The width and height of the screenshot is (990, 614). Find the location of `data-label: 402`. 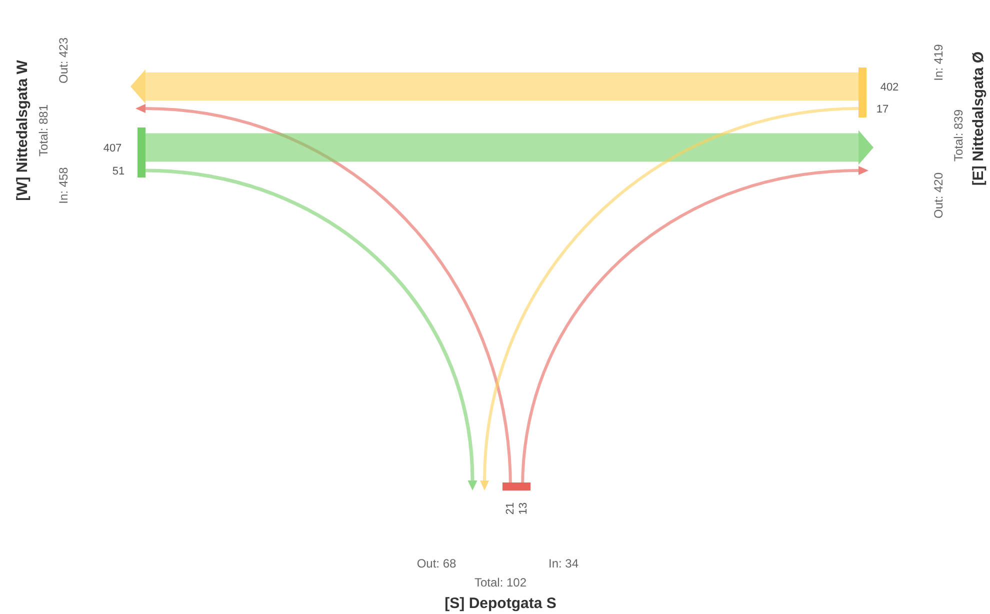

data-label: 402 is located at coordinates (889, 88).